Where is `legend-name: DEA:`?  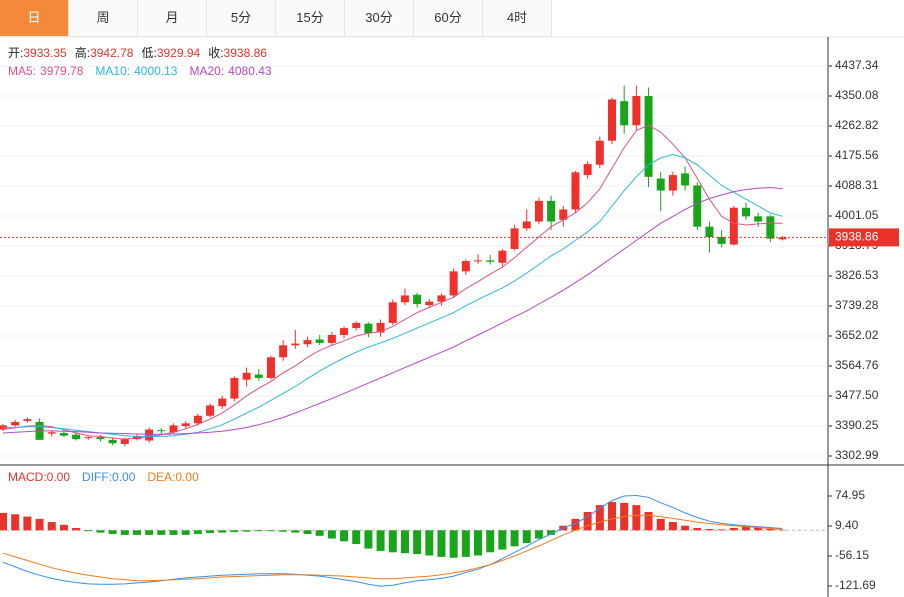
legend-name: DEA: is located at coordinates (161, 477).